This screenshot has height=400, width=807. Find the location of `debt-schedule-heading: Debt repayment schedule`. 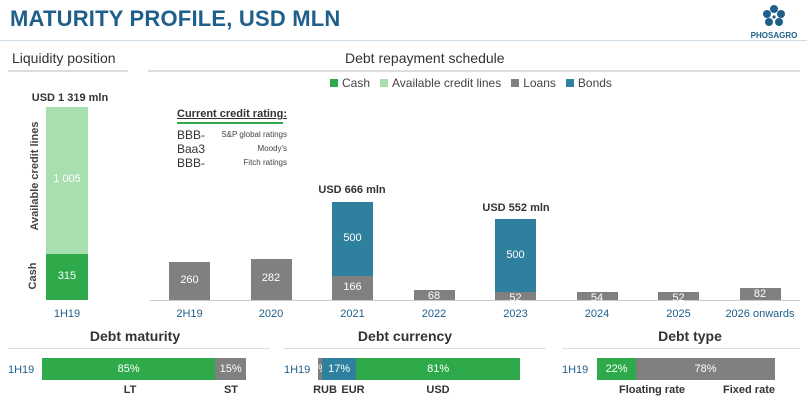

debt-schedule-heading: Debt repayment schedule is located at coordinates (425, 58).